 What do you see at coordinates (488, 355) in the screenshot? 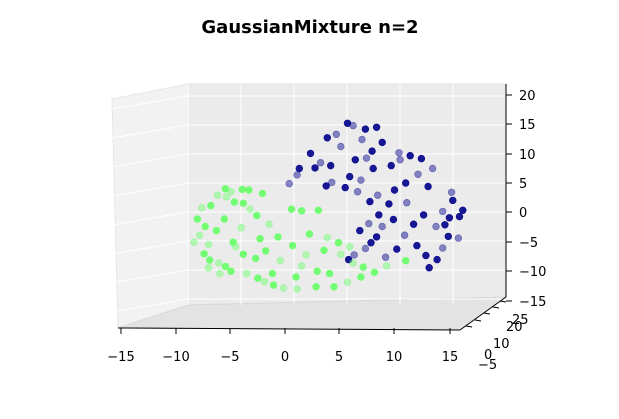
I see `y-tick-label: 0` at bounding box center [488, 355].